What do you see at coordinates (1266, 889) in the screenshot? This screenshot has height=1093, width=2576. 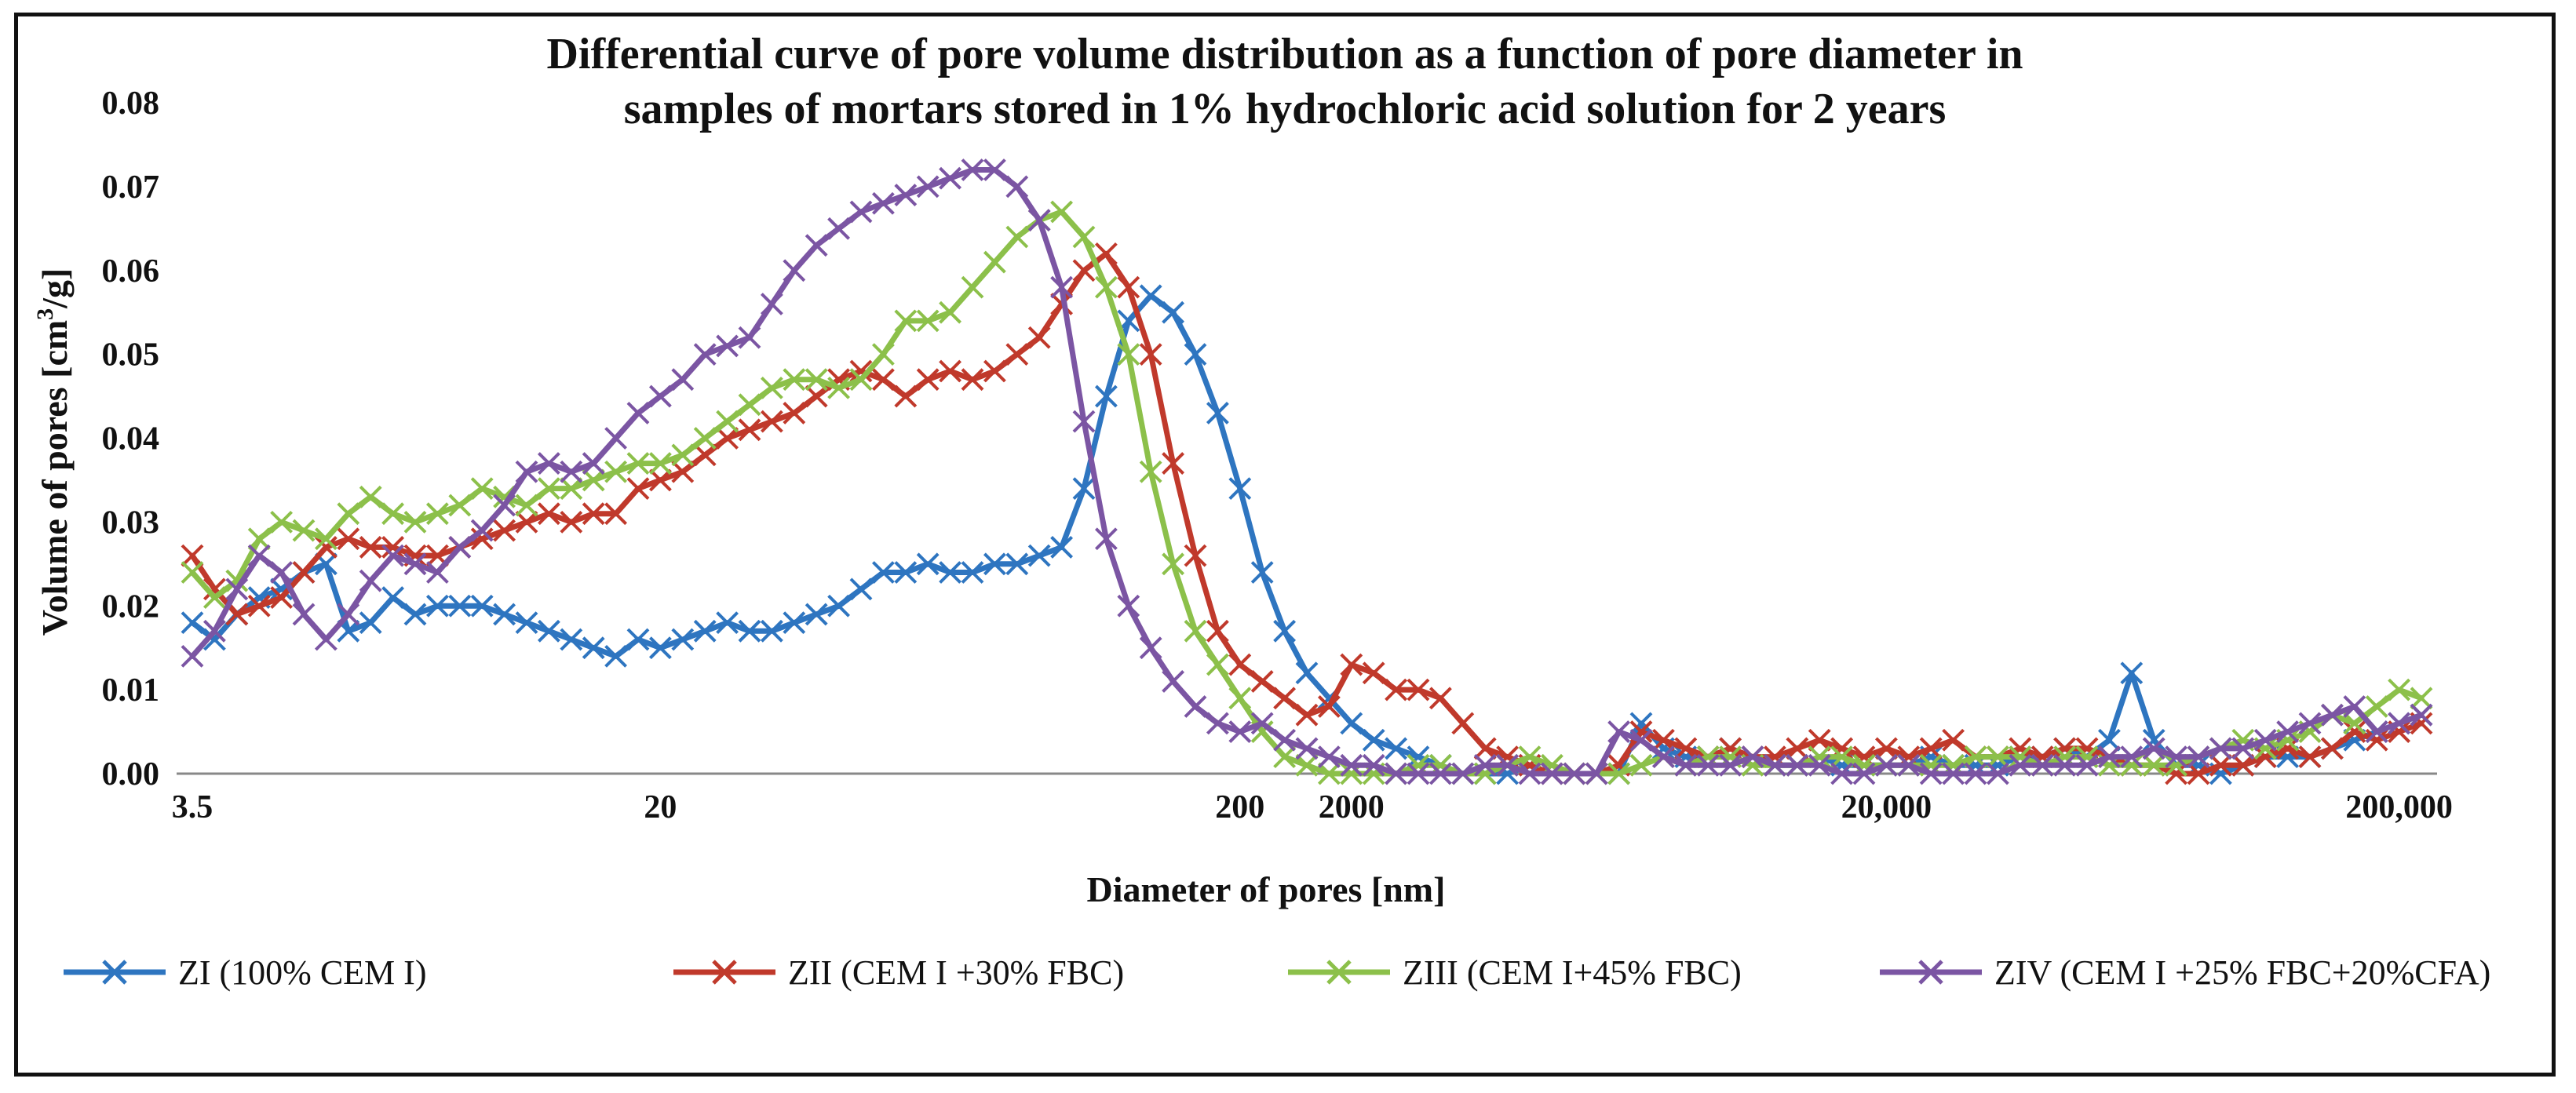 I see `x-axis-label: Diameter of pores [nm]` at bounding box center [1266, 889].